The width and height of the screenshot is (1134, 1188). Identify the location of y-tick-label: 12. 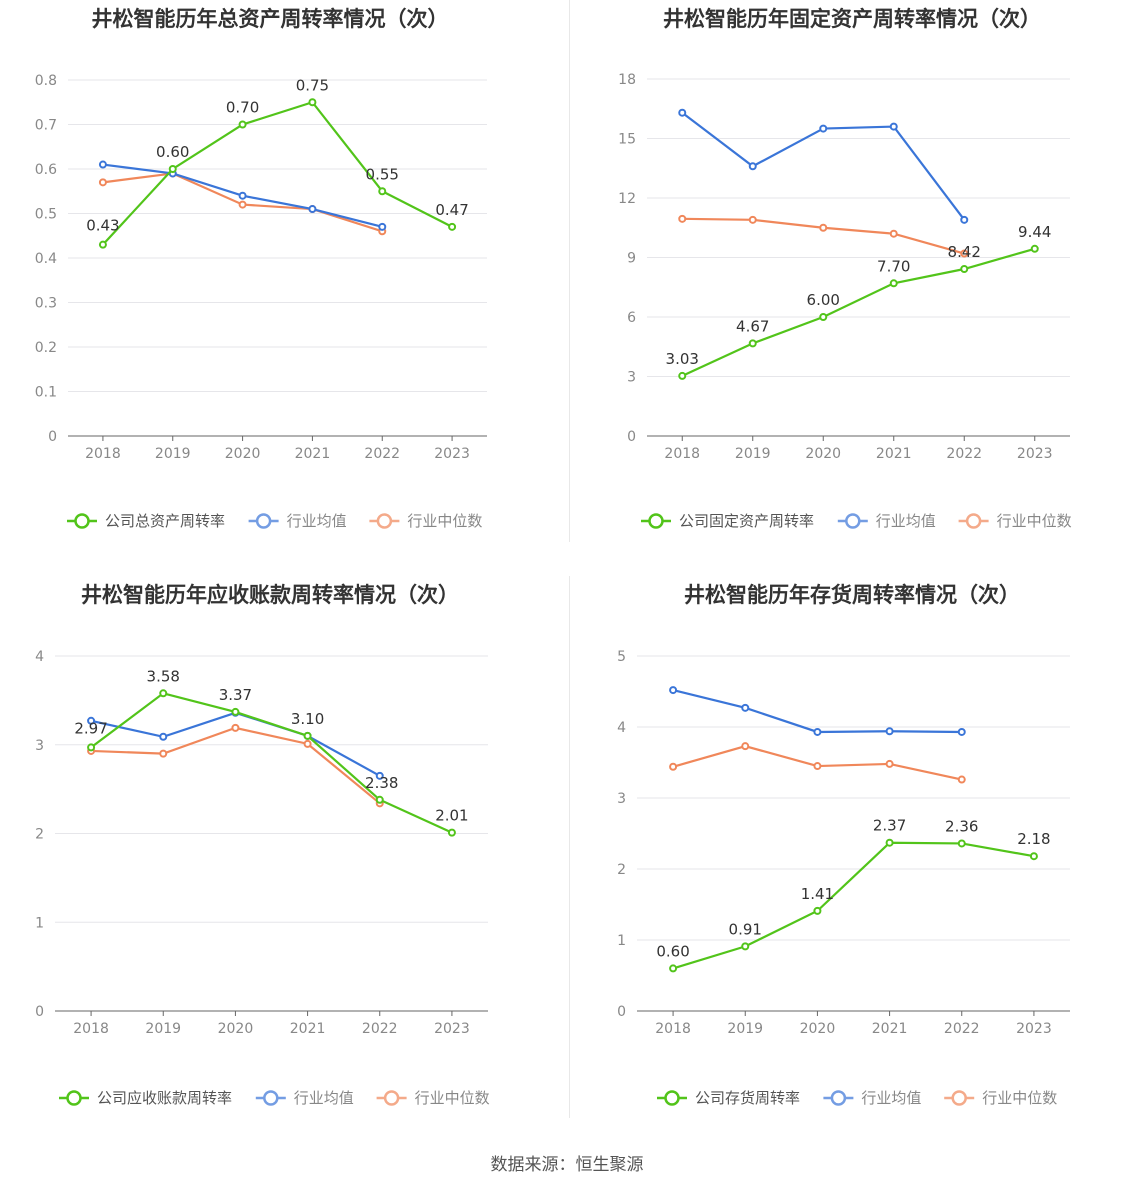
(627, 199).